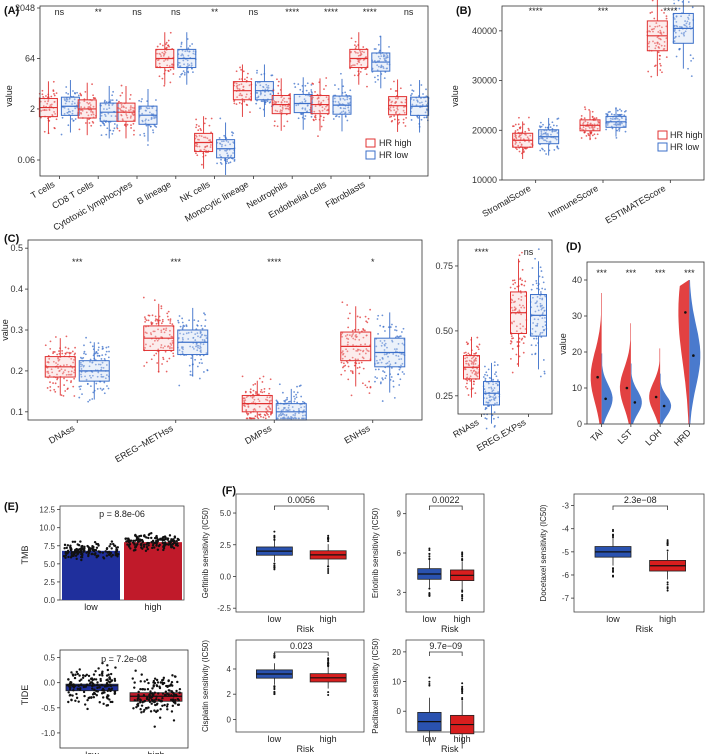 The height and width of the screenshot is (754, 709). Describe the element at coordinates (653, 437) in the screenshot. I see `x-tick-label: LOH` at that location.